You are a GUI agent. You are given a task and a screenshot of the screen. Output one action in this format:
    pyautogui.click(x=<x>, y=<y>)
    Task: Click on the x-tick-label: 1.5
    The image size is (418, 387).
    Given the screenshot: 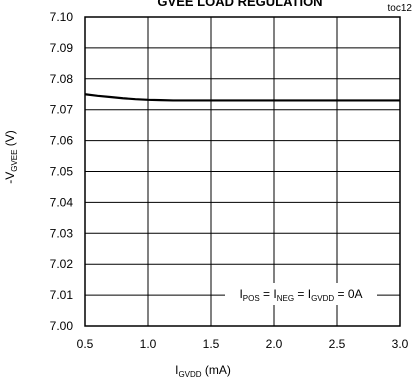 What is the action you would take?
    pyautogui.click(x=211, y=344)
    